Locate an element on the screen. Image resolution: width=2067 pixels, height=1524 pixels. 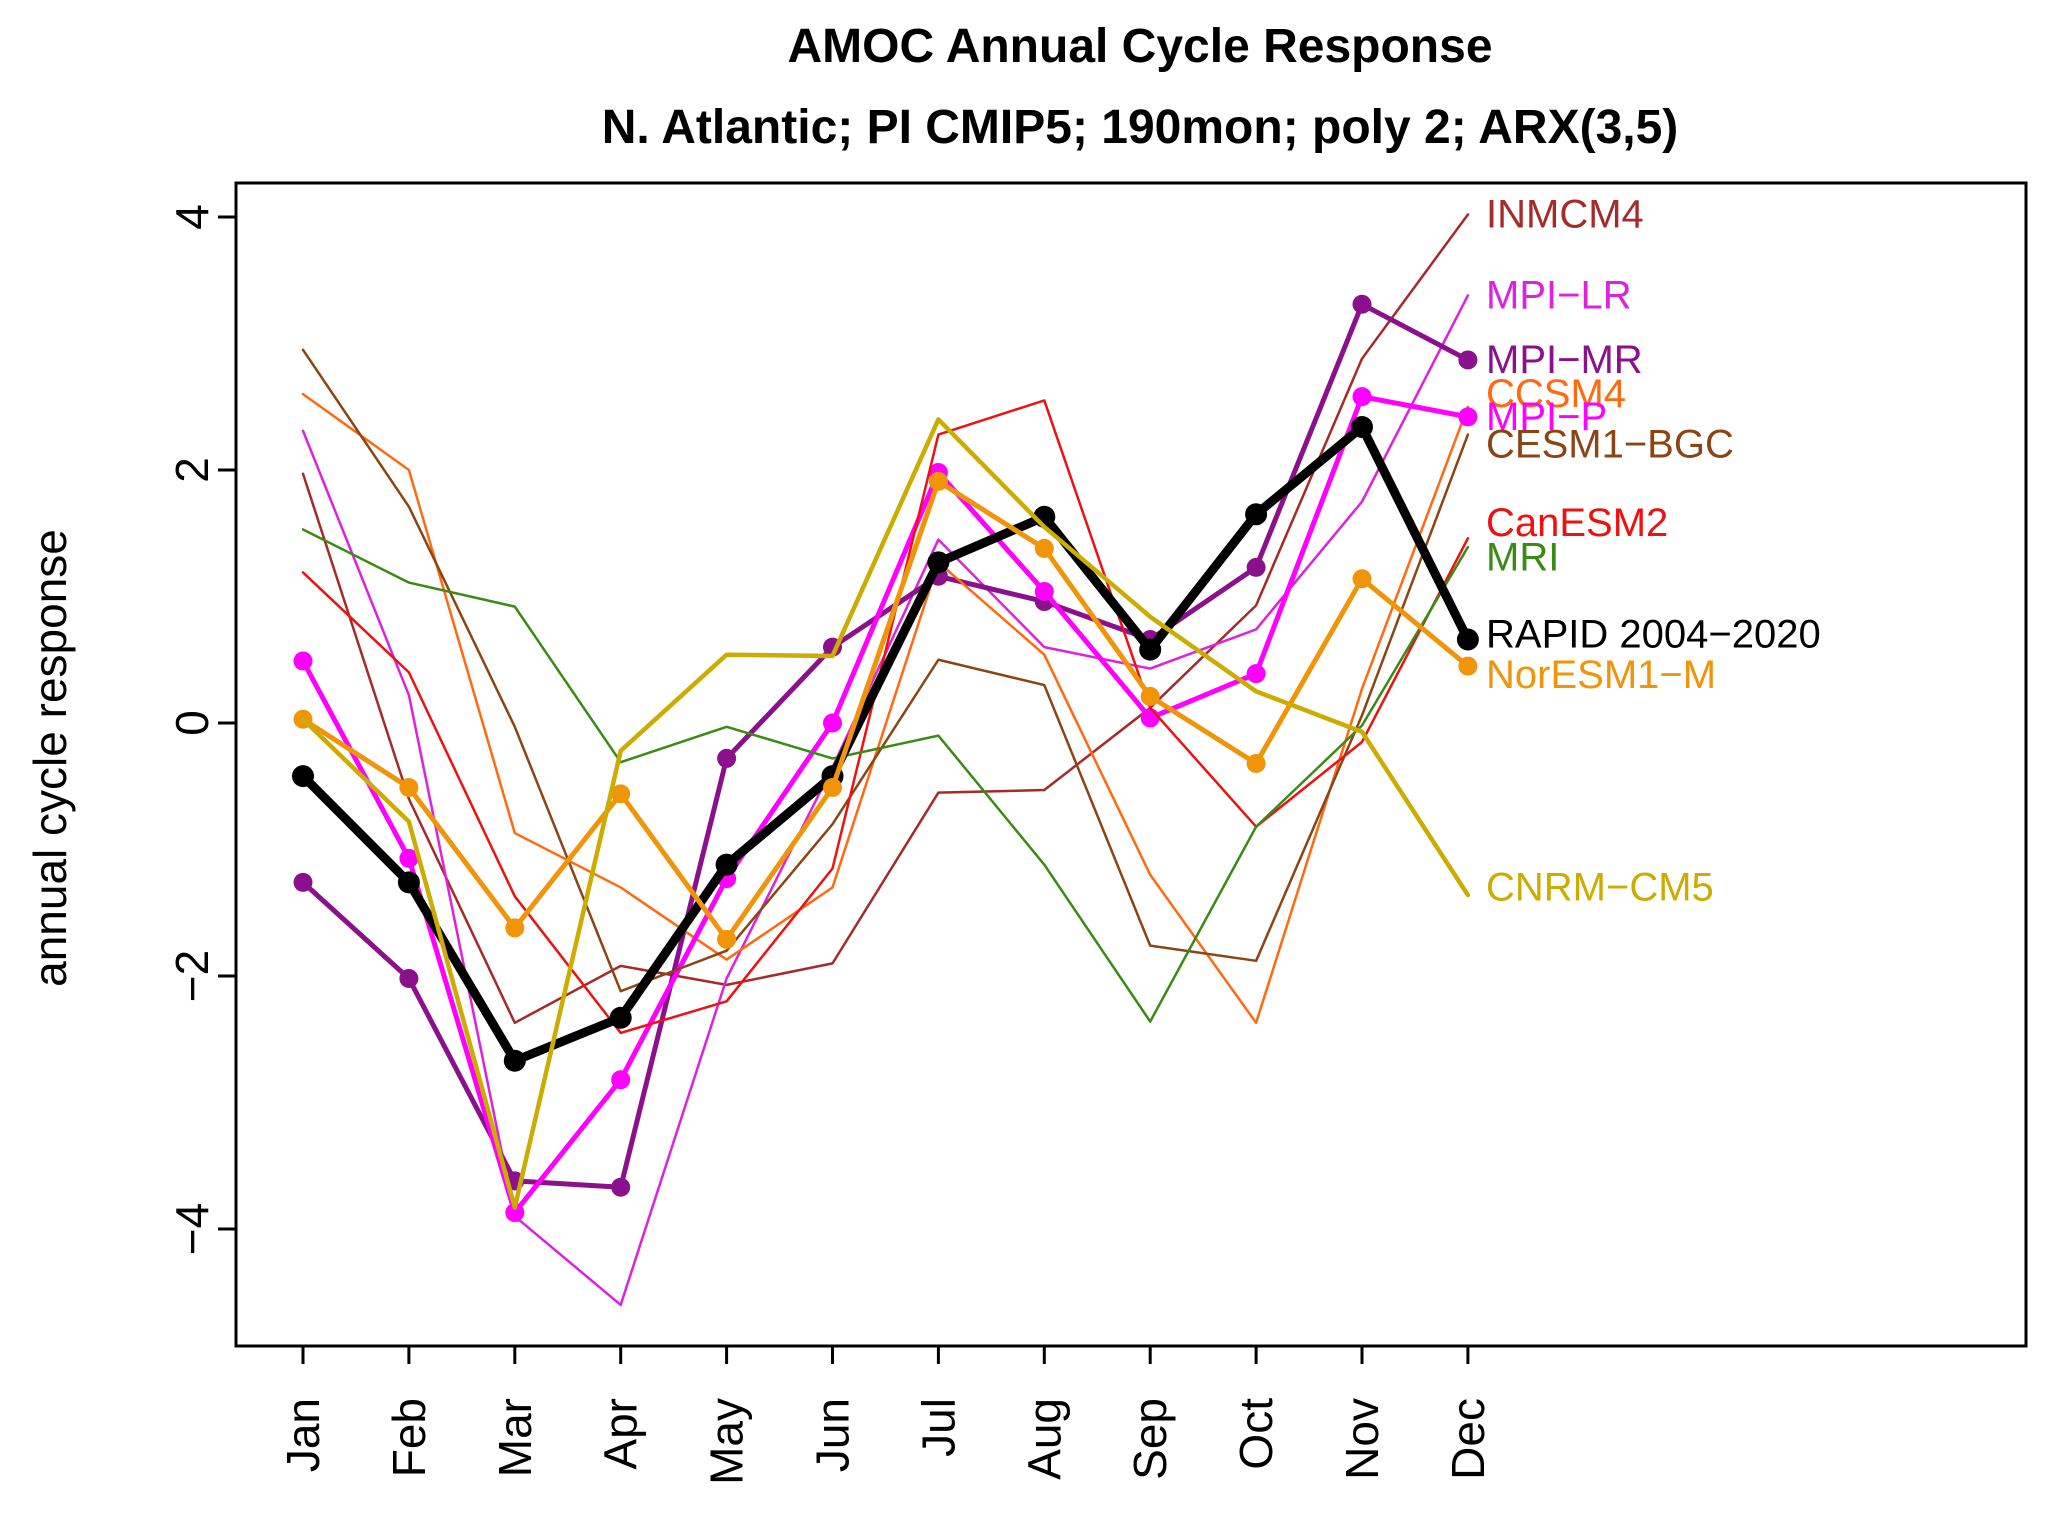
series-label: MRI is located at coordinates (1522, 557).